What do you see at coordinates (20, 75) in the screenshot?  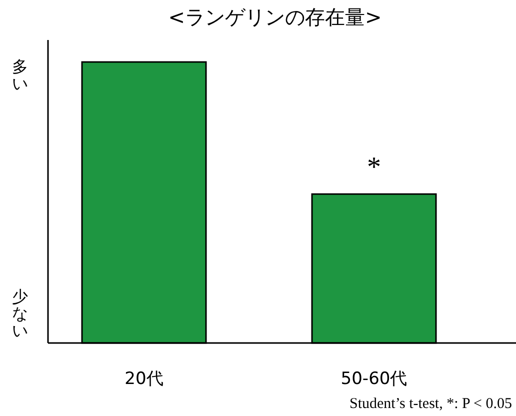 I see `text: 多い` at bounding box center [20, 75].